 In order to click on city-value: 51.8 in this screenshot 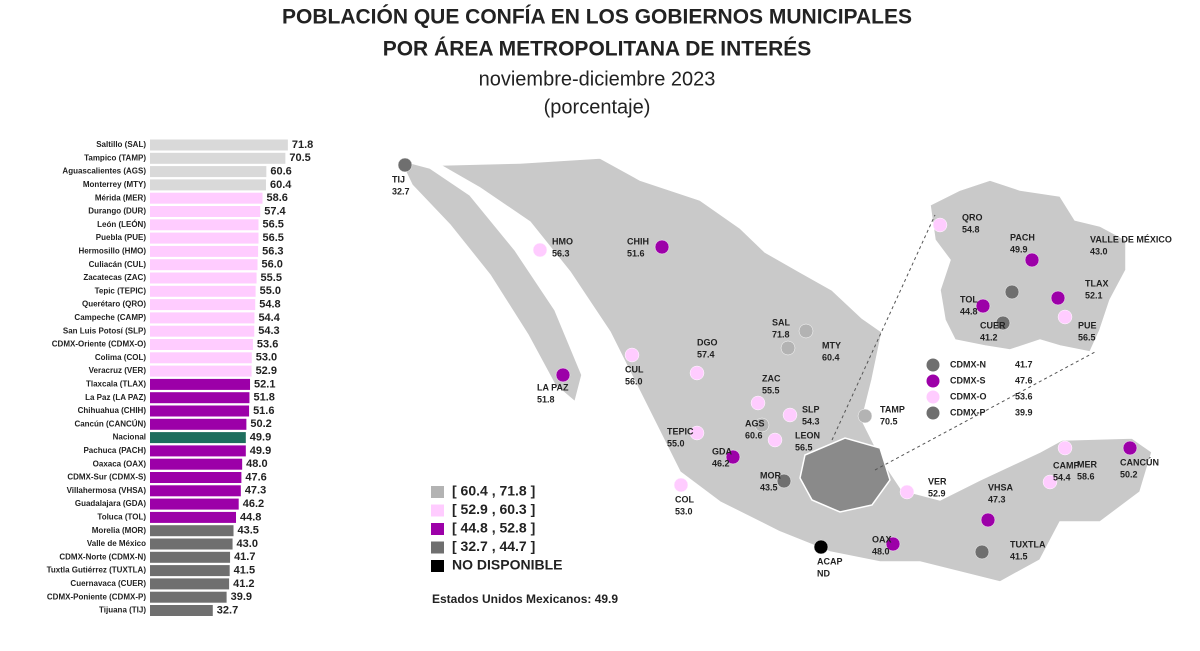, I will do `click(546, 399)`.